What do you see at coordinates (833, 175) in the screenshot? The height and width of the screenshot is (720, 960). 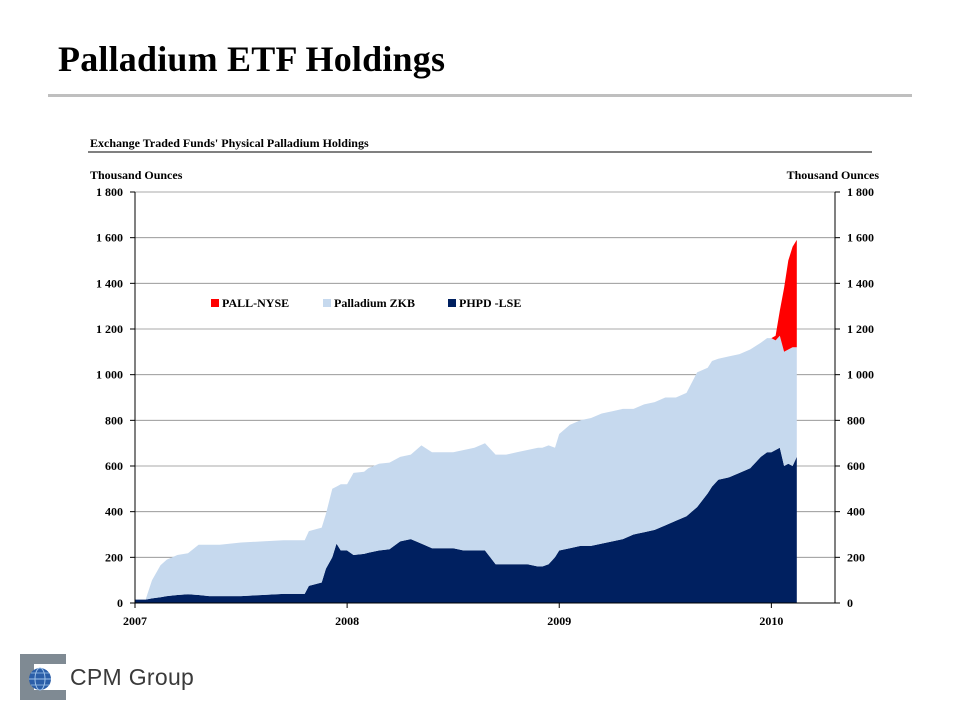 I see `y-axis-label-right: Thousand Ounces` at bounding box center [833, 175].